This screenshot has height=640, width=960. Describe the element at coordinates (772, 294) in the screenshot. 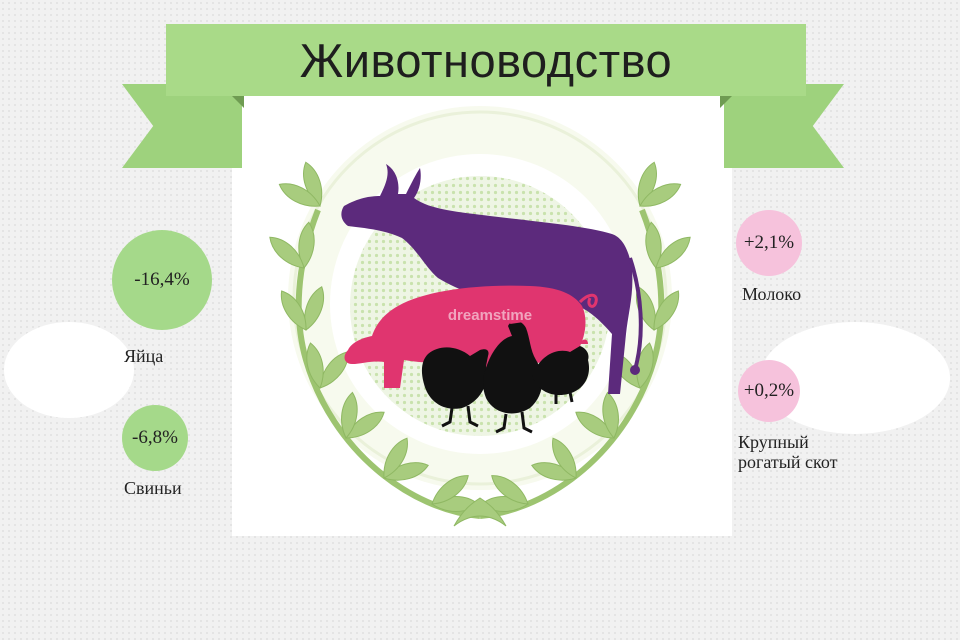

I see `milk-stat-label: Молоко` at that location.